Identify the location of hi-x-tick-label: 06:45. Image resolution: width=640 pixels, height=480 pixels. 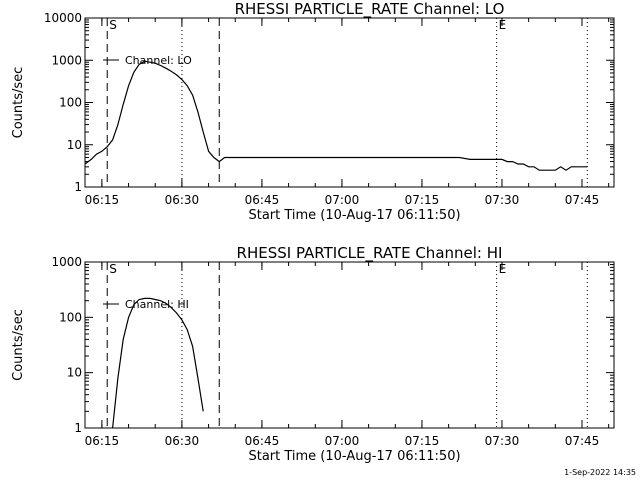
(262, 441).